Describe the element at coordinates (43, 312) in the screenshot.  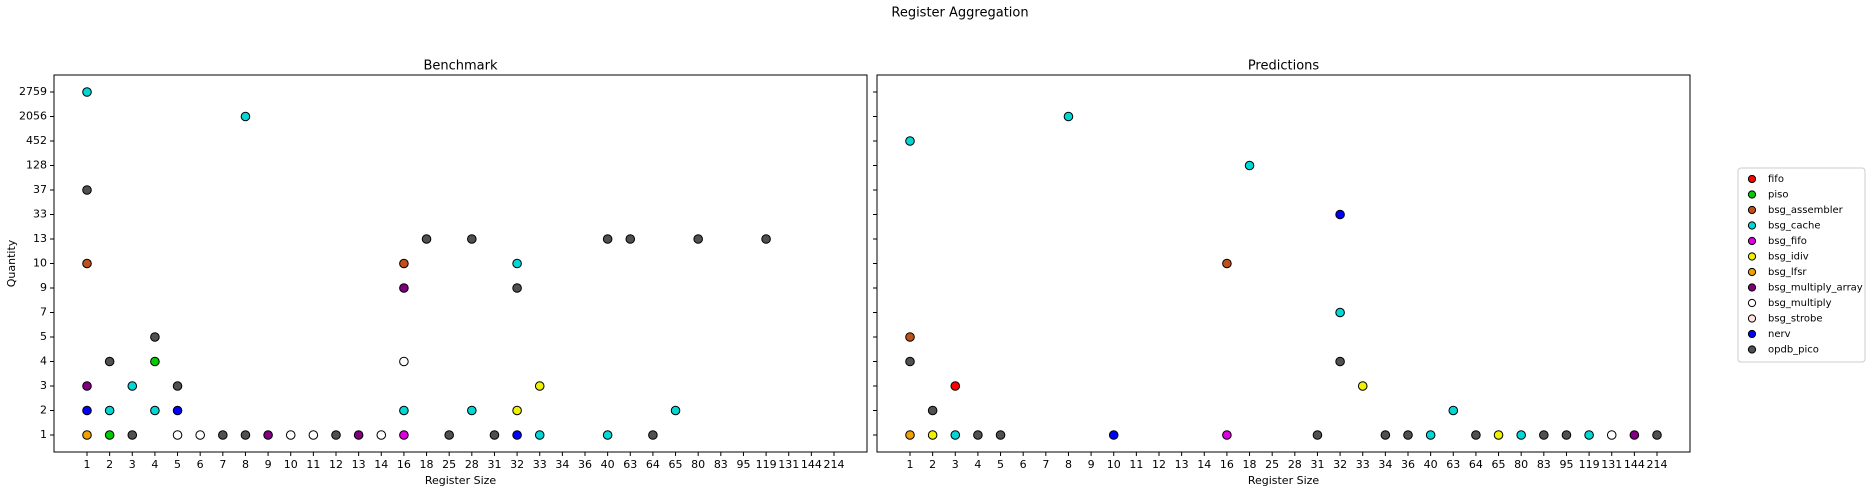
I see `y-tick-label: 7` at that location.